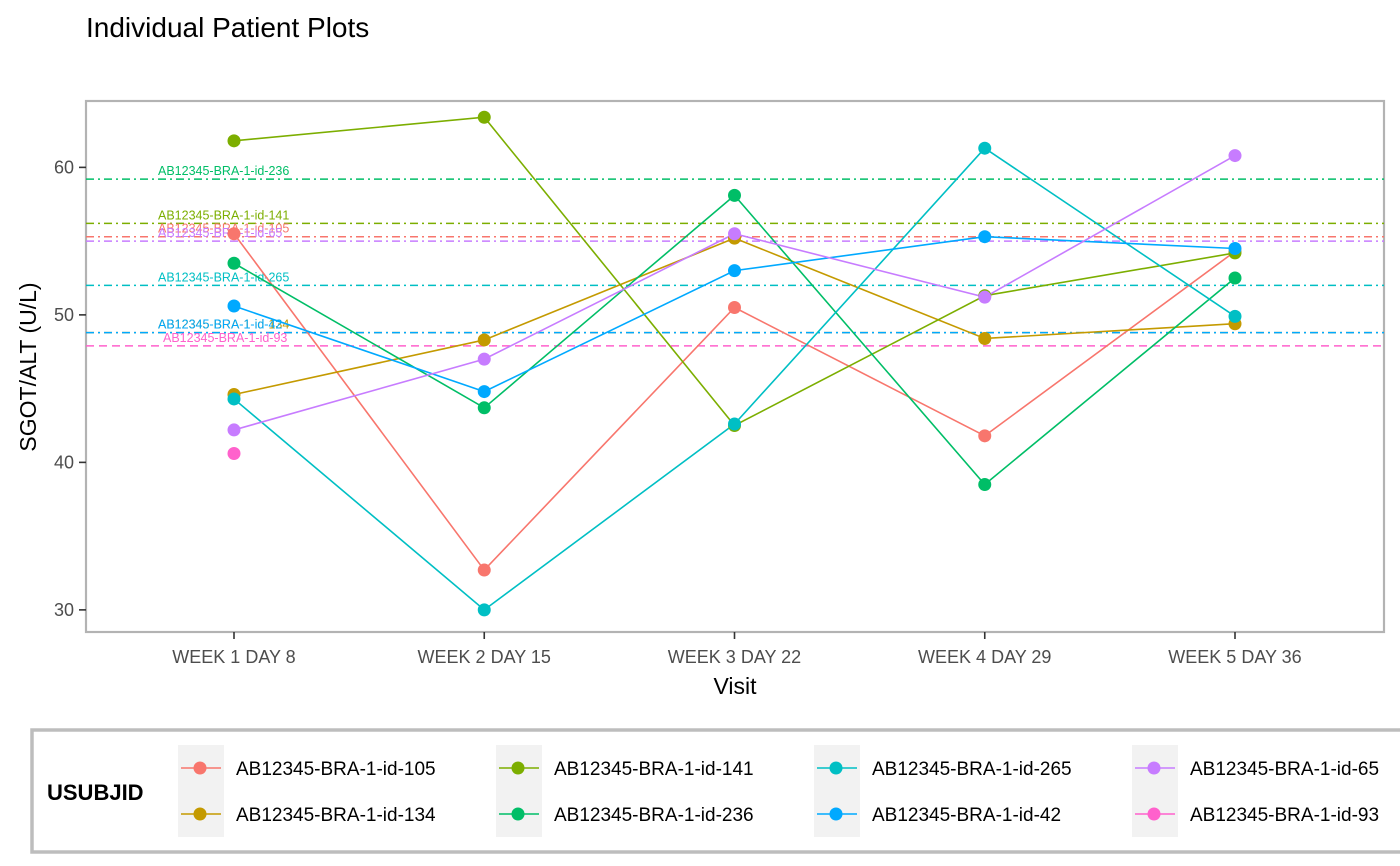  I want to click on y-axis-title: SGOT/ALT (U/L), so click(28, 366).